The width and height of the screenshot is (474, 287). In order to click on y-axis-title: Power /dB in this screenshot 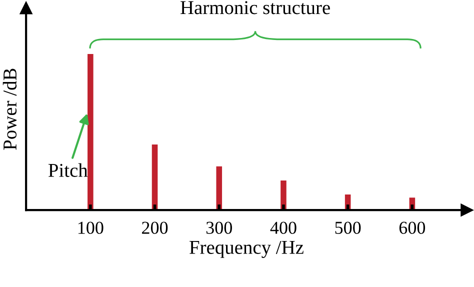, I will do `click(9, 109)`.